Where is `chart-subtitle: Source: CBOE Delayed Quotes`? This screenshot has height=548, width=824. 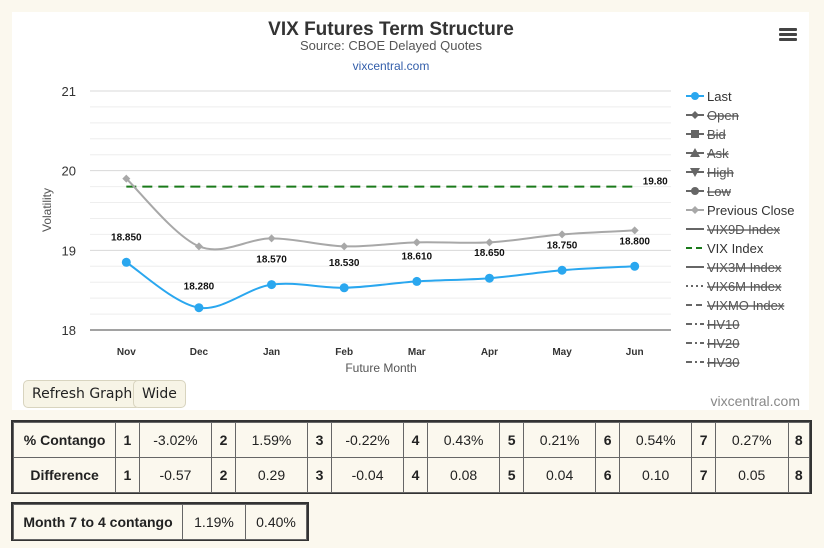
chart-subtitle: Source: CBOE Delayed Quotes is located at coordinates (391, 45).